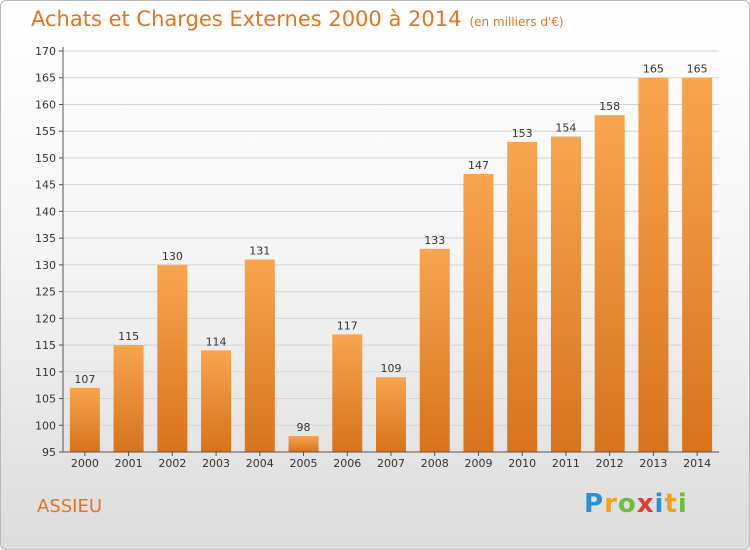 The height and width of the screenshot is (550, 750). Describe the element at coordinates (565, 128) in the screenshot. I see `data-label-2011: 154` at that location.